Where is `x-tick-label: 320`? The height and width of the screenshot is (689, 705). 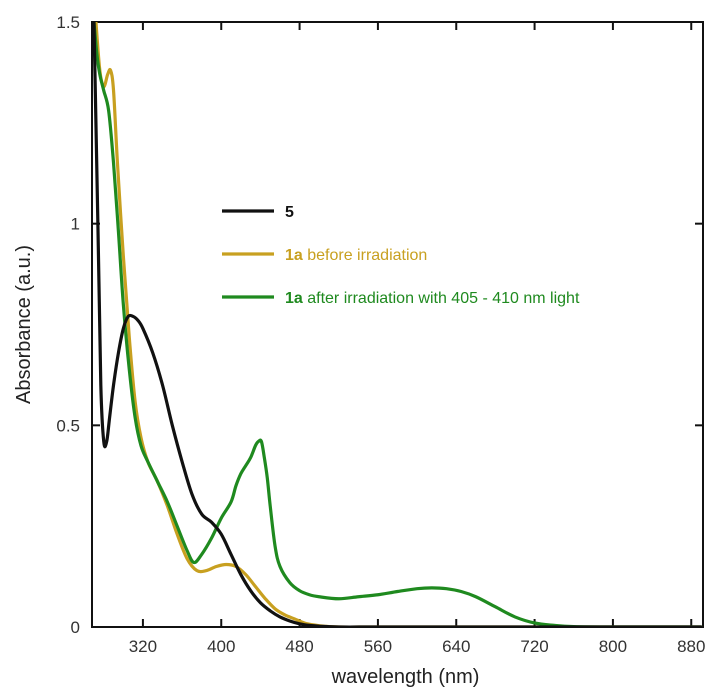 x-tick-label: 320 is located at coordinates (143, 646).